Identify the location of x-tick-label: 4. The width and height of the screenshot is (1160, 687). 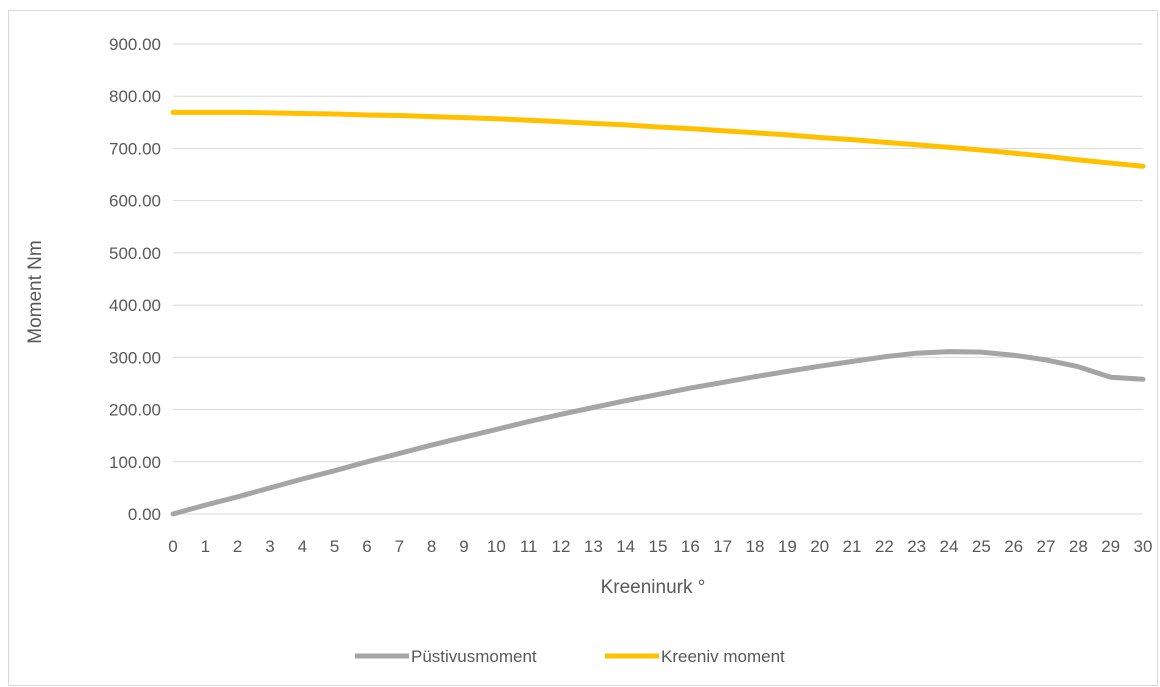
(302, 546).